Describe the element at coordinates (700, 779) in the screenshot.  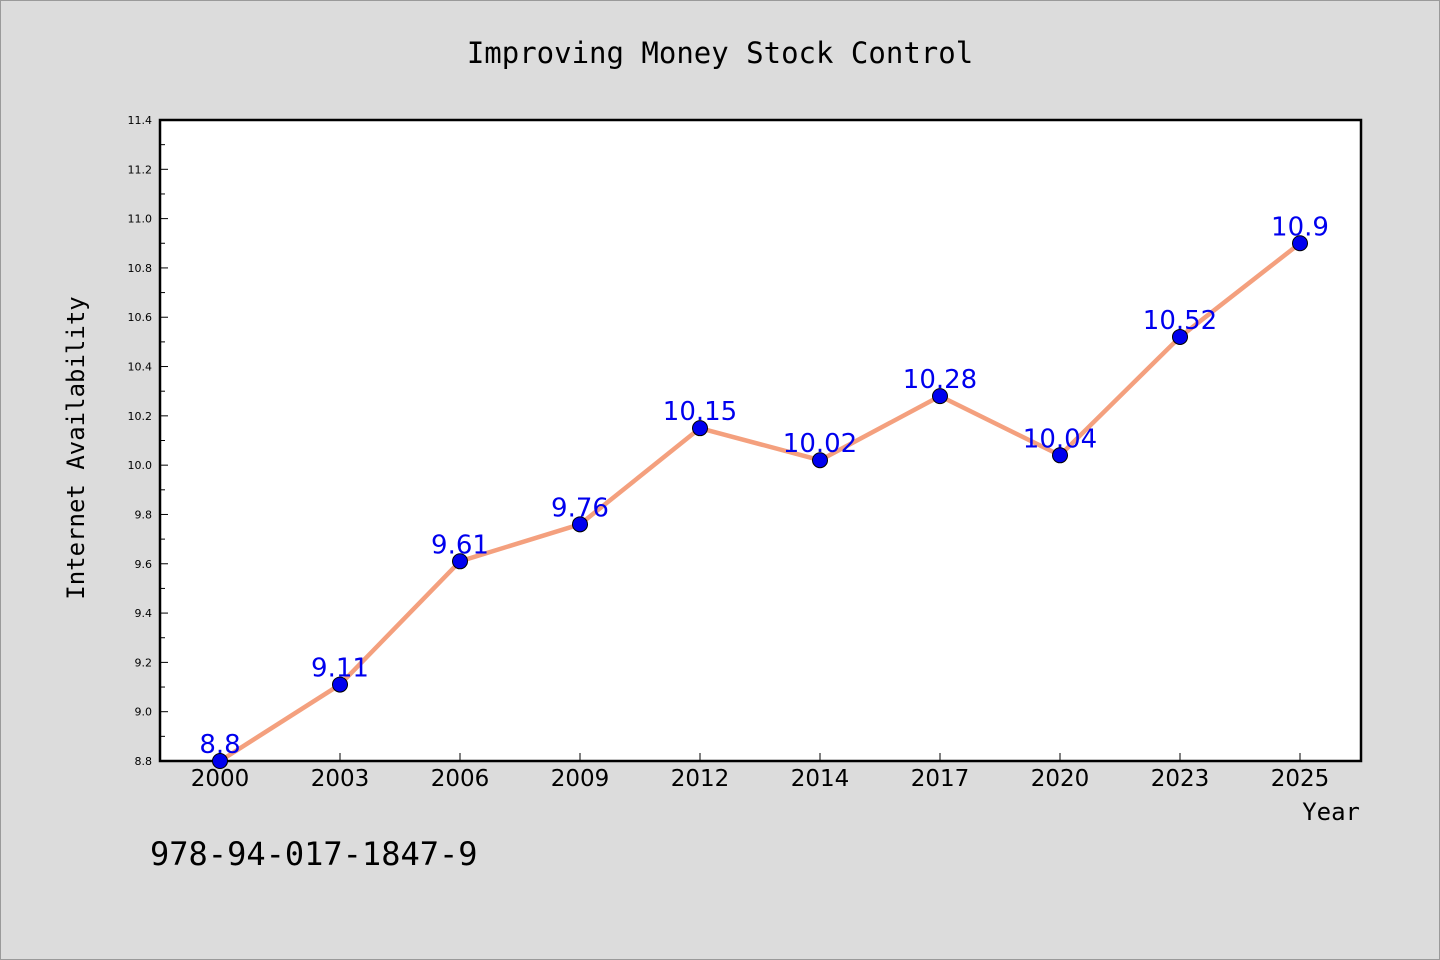
I see `x-tick-label: 2012` at that location.